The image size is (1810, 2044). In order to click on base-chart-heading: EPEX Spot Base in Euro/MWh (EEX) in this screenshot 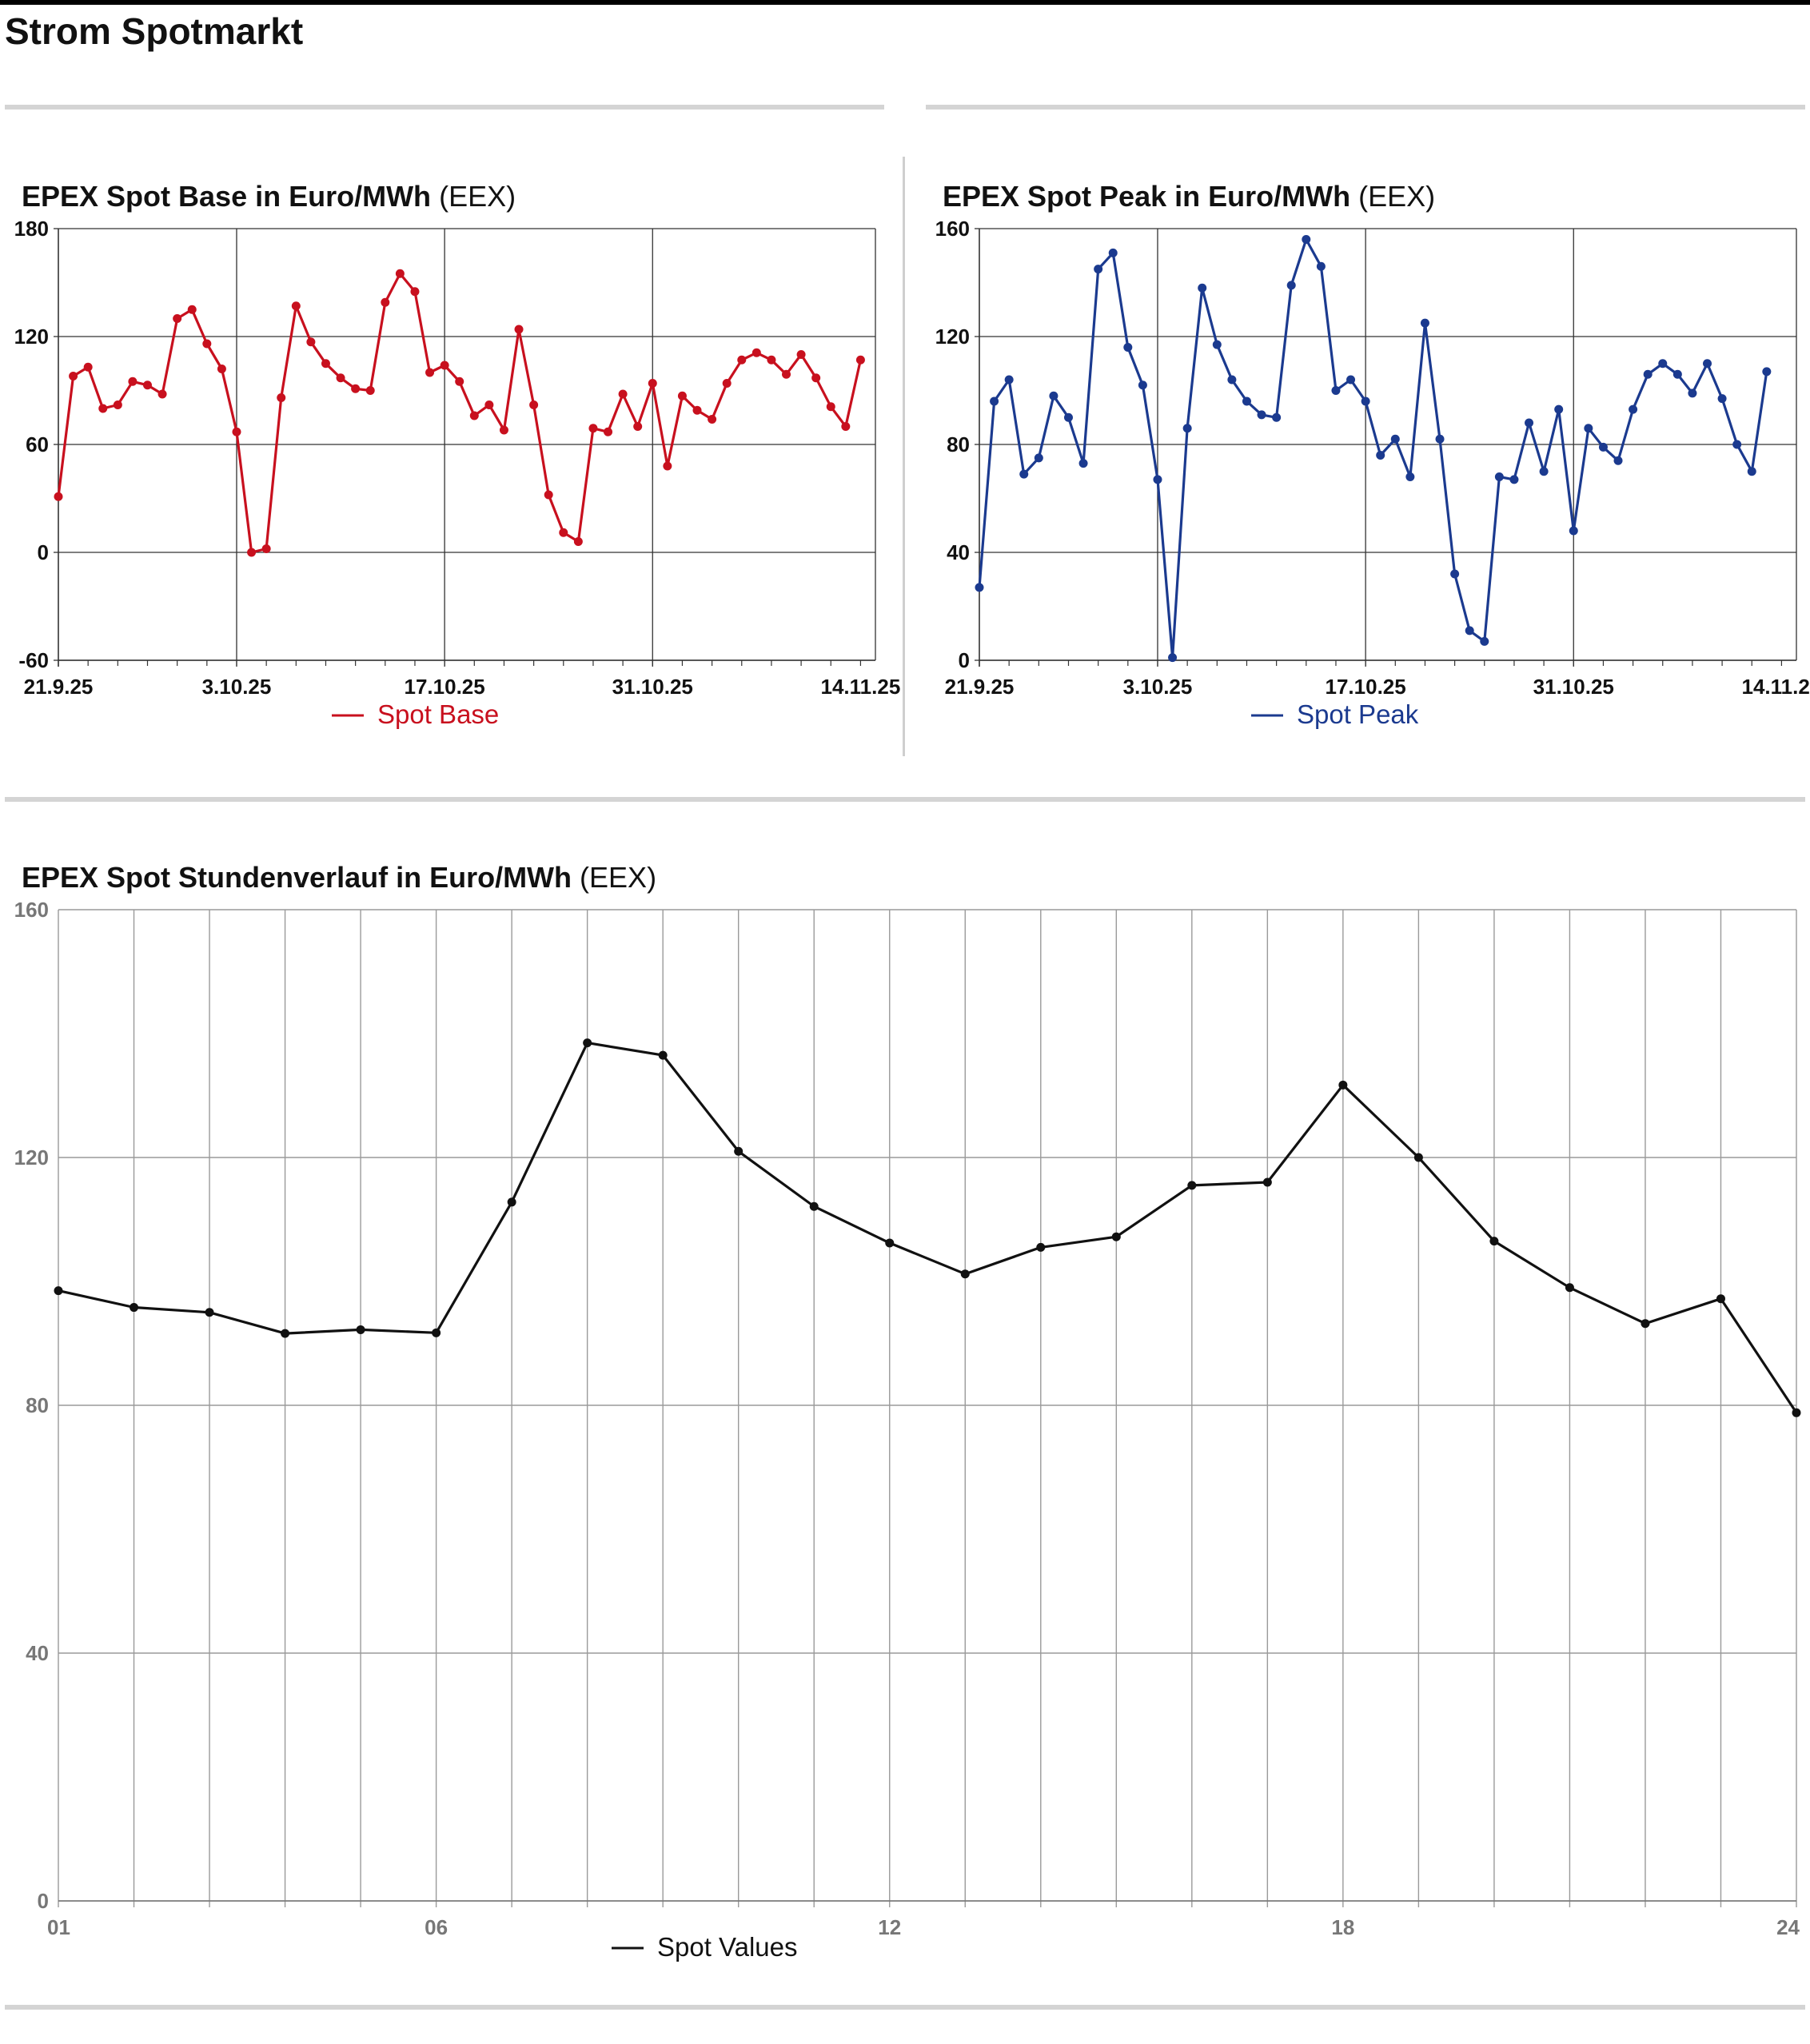, I will do `click(269, 196)`.